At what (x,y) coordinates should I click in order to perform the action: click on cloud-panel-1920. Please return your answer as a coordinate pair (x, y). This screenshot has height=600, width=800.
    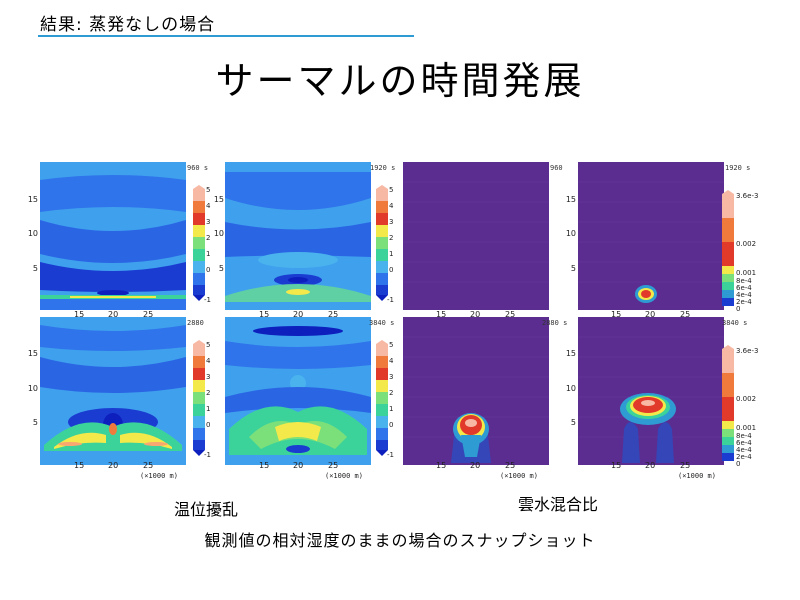
    Looking at the image, I should click on (651, 236).